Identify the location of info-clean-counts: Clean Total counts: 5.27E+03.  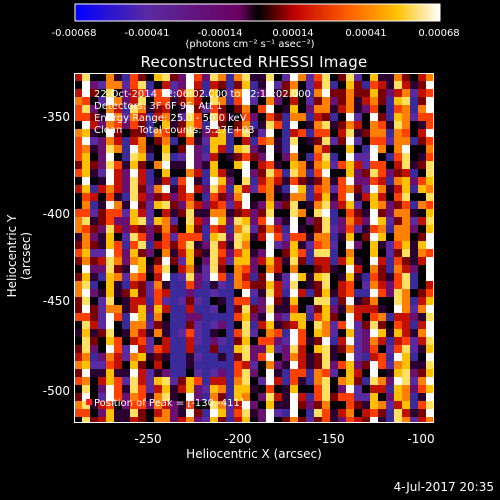
(174, 130).